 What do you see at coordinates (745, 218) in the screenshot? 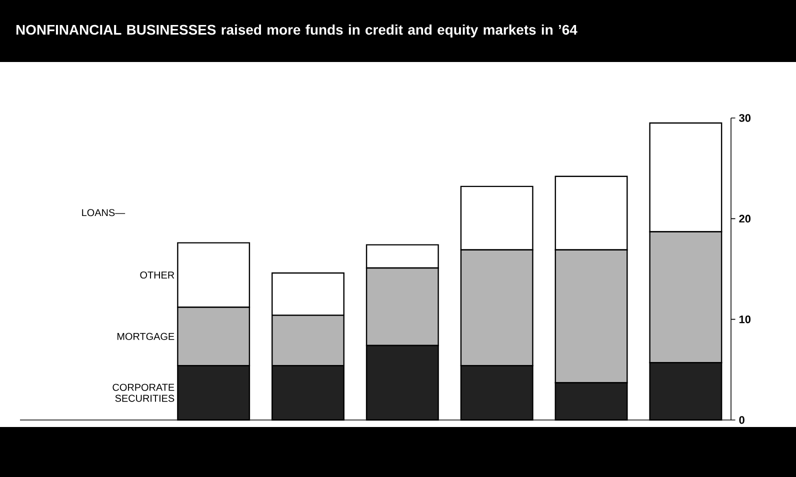
I see `y-tick-label: 20` at bounding box center [745, 218].